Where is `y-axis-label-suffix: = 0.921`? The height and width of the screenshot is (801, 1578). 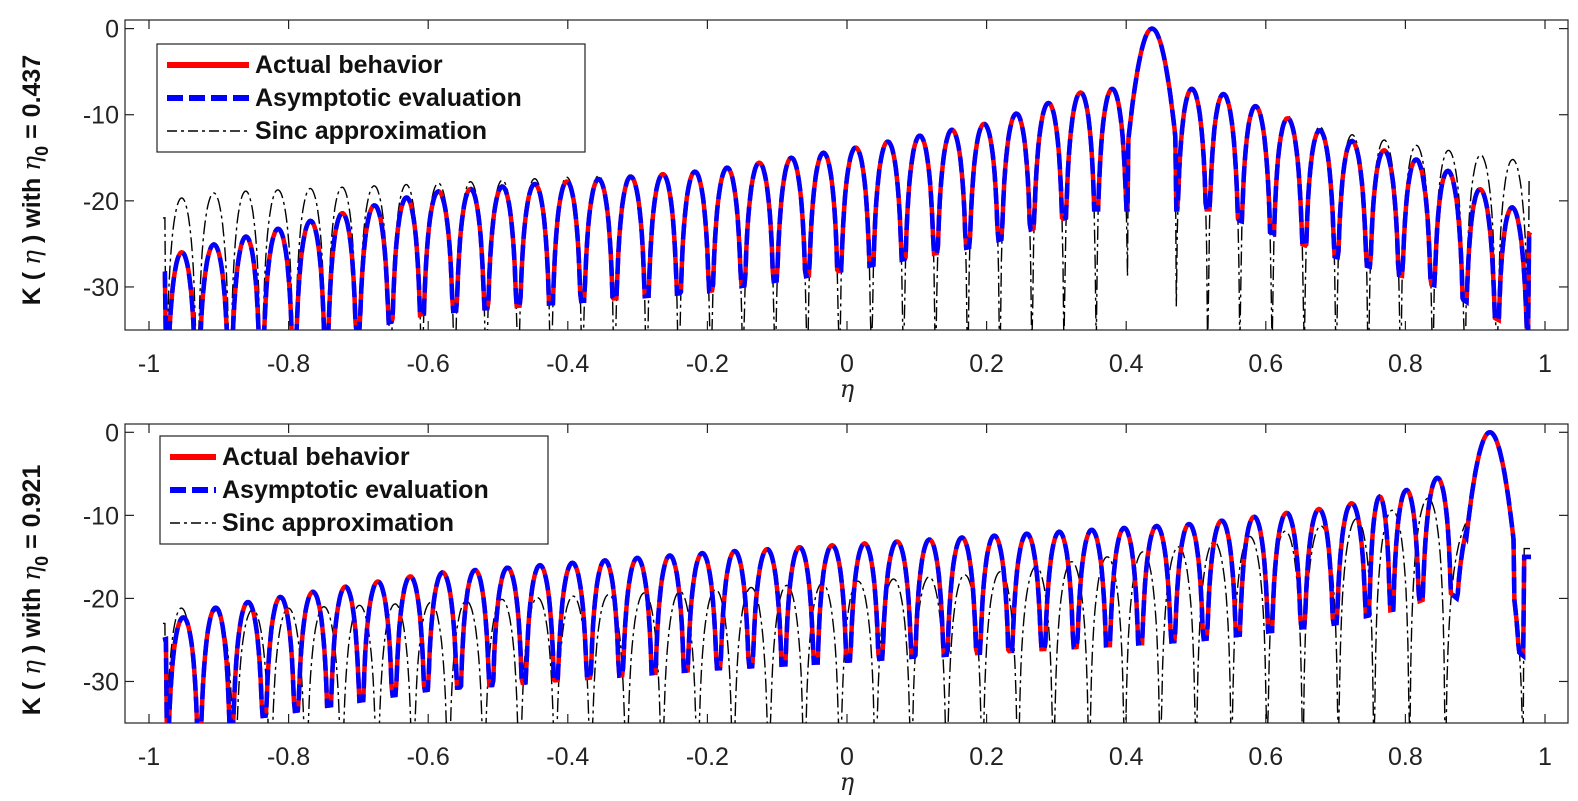 y-axis-label-suffix: = 0.921 is located at coordinates (32, 510).